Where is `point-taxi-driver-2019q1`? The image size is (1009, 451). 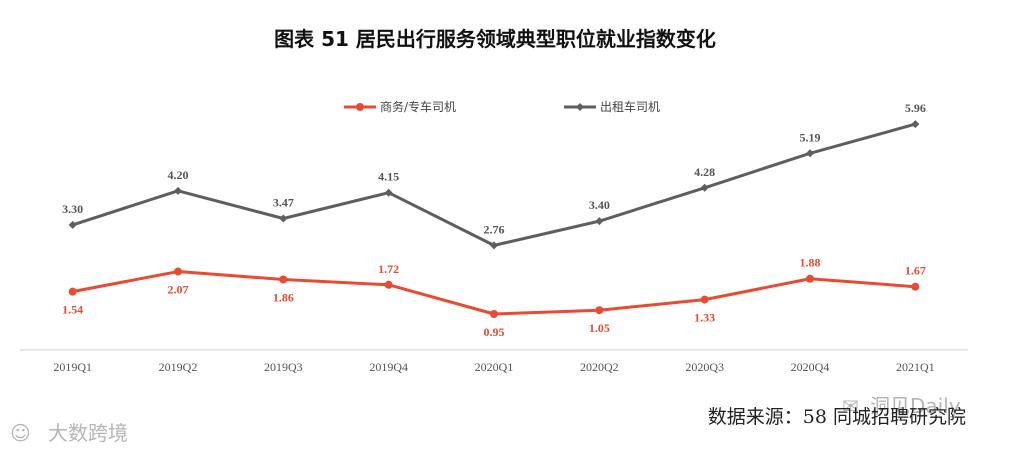
point-taxi-driver-2019q1 is located at coordinates (72, 224).